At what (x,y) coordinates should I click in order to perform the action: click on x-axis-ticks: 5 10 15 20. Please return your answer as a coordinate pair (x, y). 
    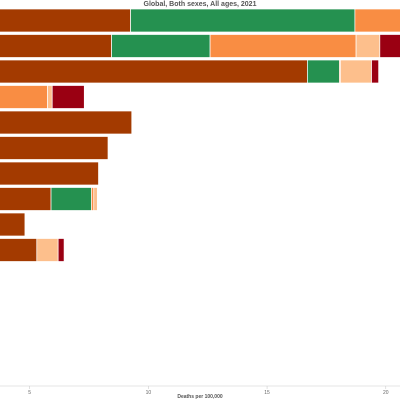
    Looking at the image, I should click on (208, 391).